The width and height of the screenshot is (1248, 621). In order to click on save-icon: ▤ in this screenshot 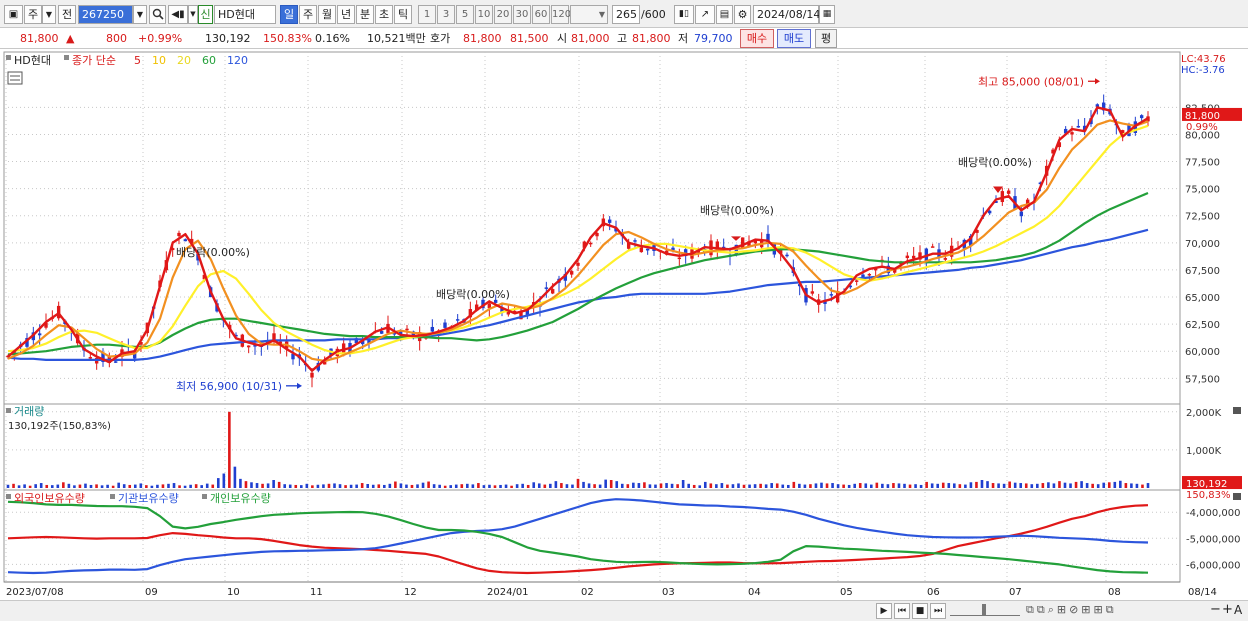, I will do `click(724, 14)`.